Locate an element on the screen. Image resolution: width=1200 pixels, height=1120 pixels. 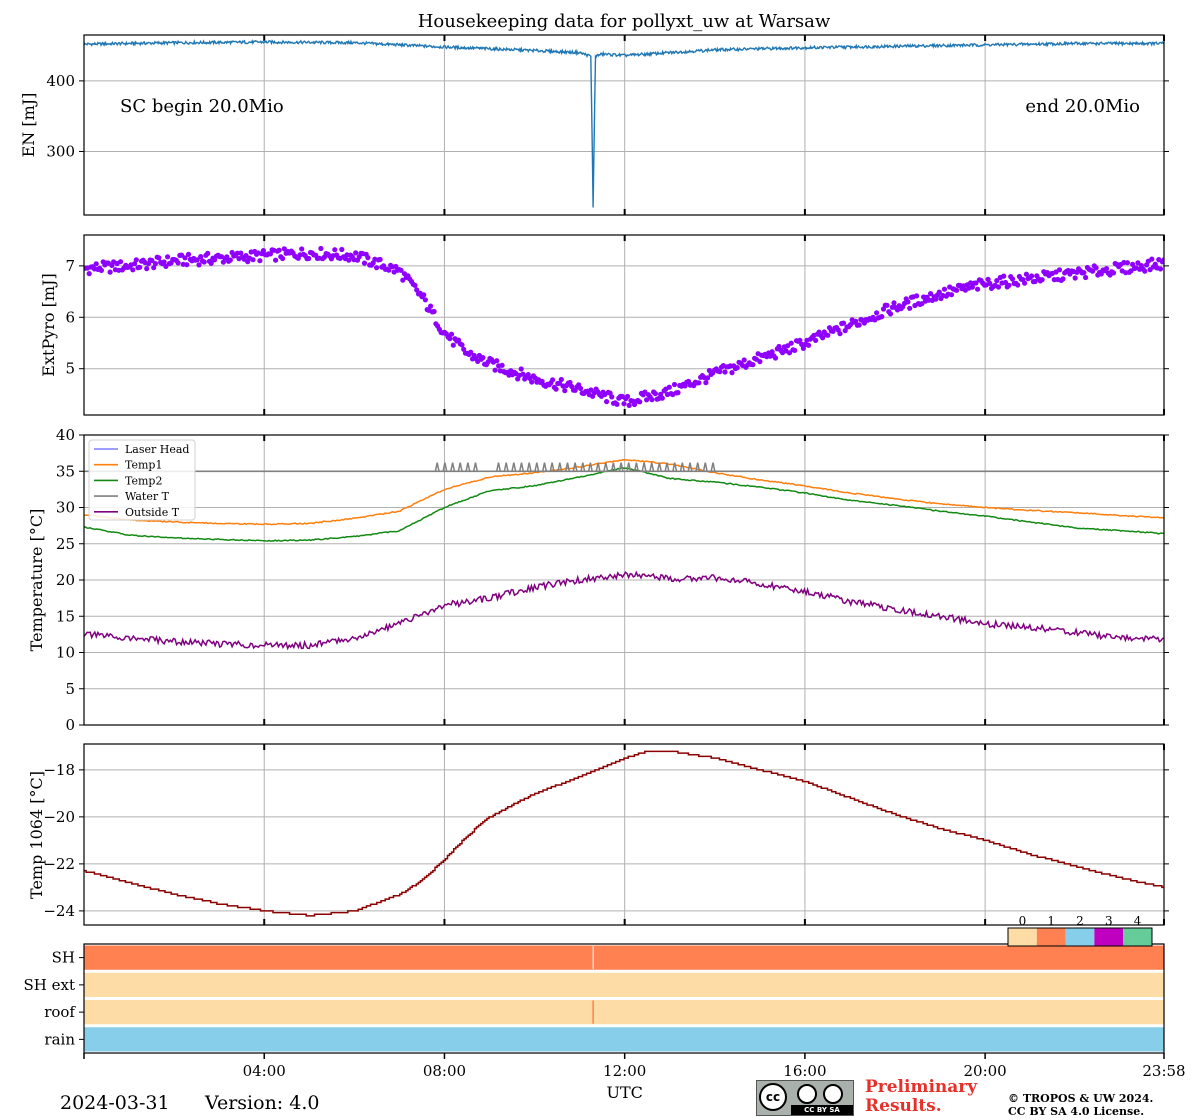
flag-row-rain is located at coordinates (624, 1039).